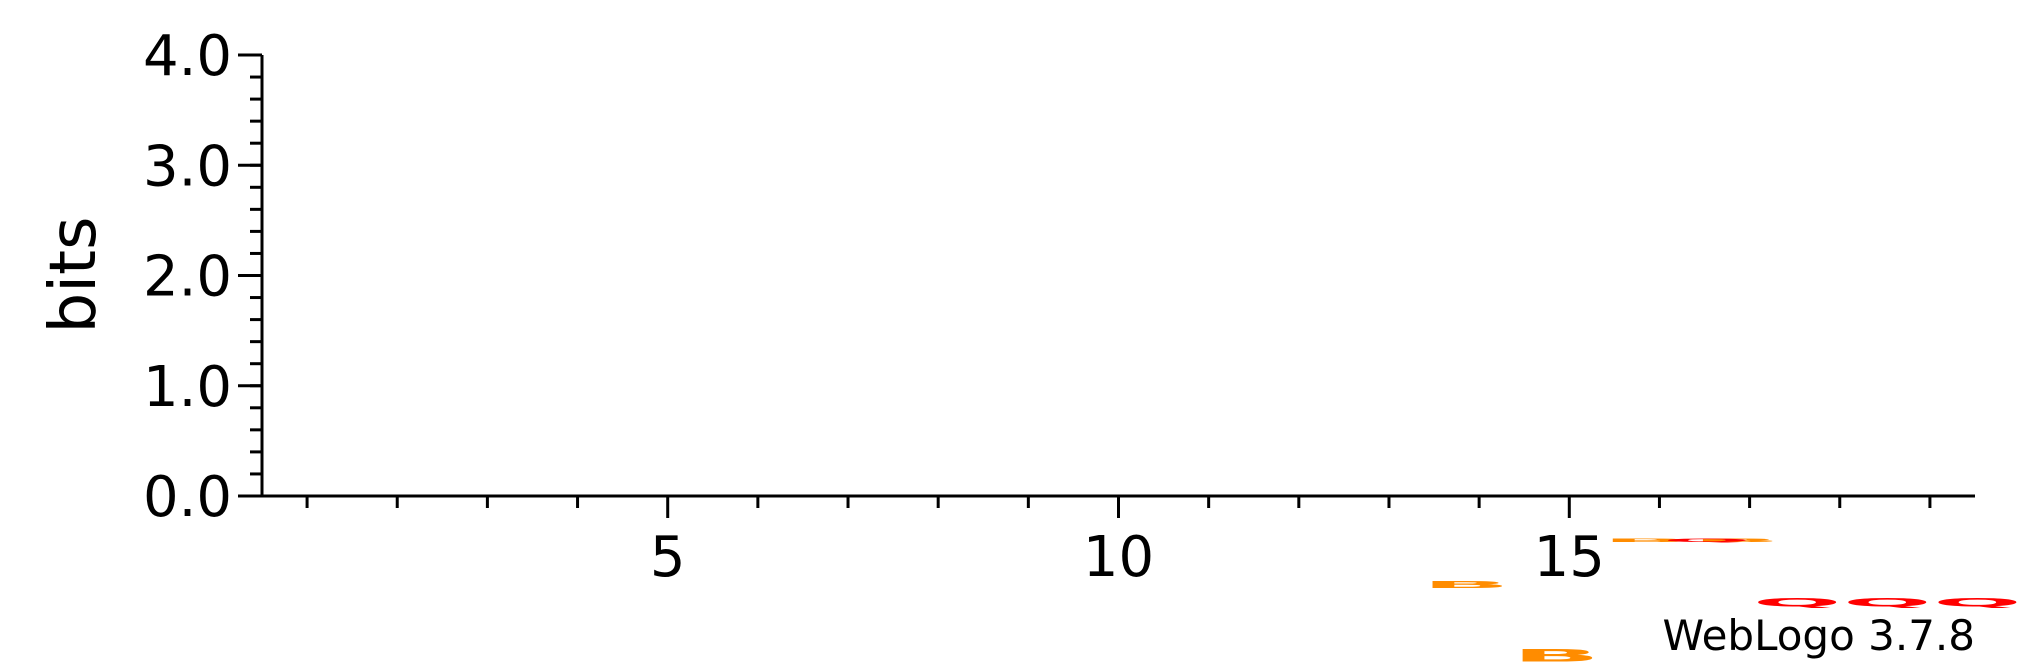 This screenshot has height=667, width=2025. Describe the element at coordinates (1569, 557) in the screenshot. I see `x-tick-label: 15` at that location.